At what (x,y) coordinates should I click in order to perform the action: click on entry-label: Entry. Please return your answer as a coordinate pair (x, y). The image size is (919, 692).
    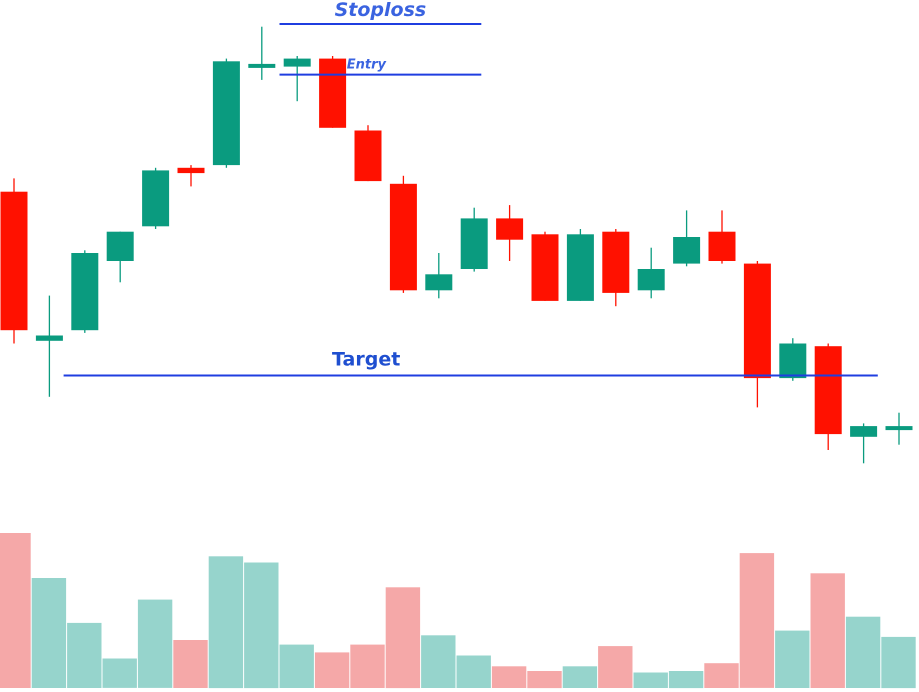
    Looking at the image, I should click on (367, 65).